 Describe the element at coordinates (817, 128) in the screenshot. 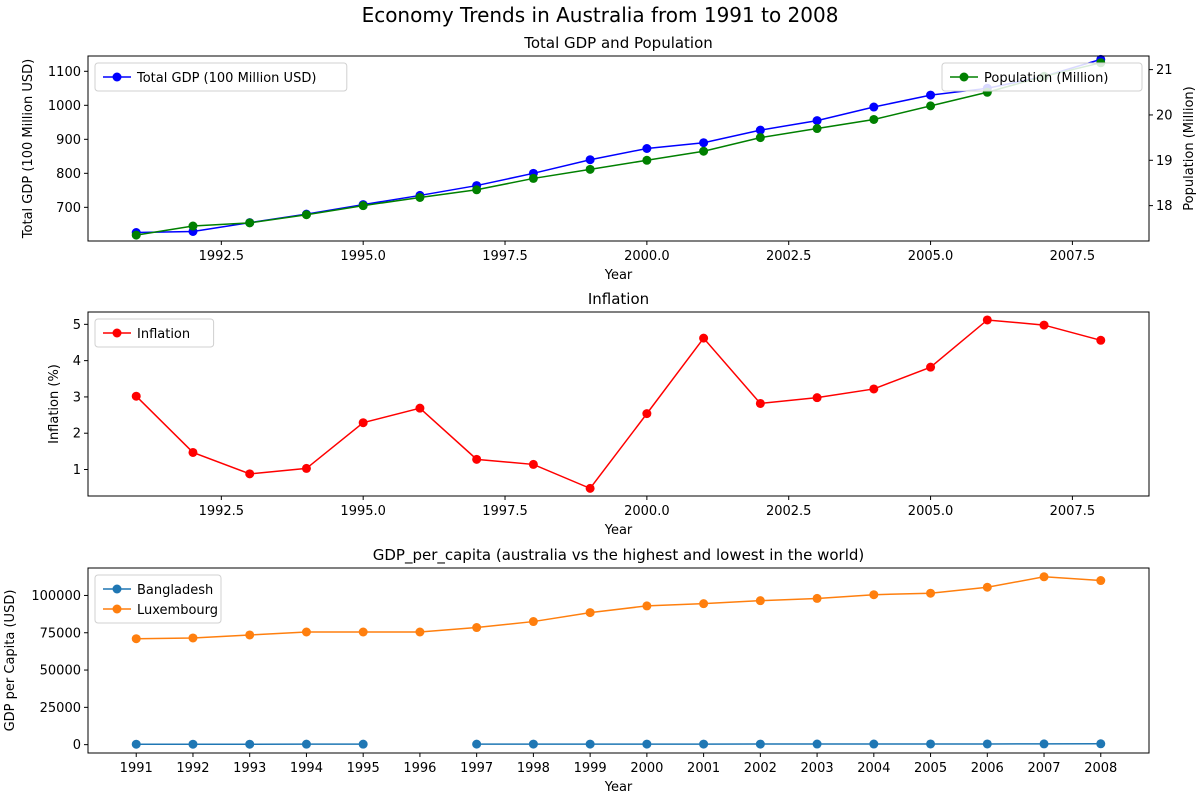

I see `chart-0-series-1-point-2003` at that location.